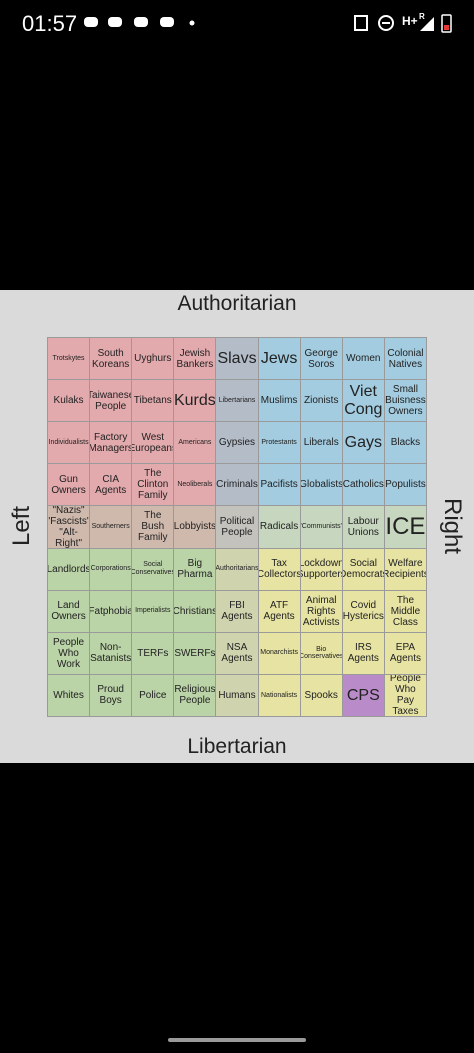  I want to click on grid-cell: Americans, so click(195, 443).